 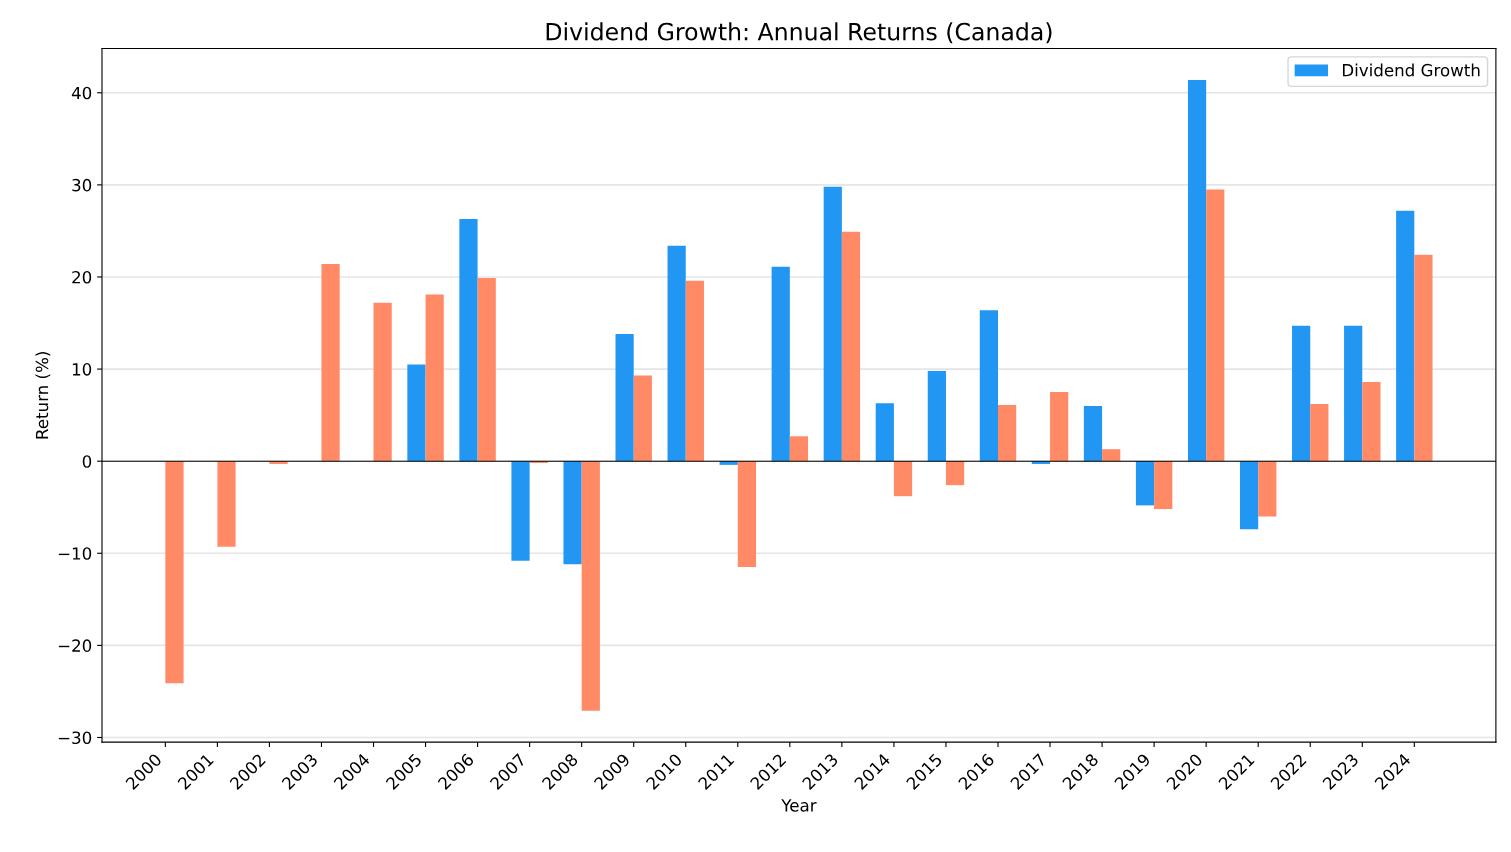 What do you see at coordinates (43, 395) in the screenshot?
I see `y-axis-title: Return (%)` at bounding box center [43, 395].